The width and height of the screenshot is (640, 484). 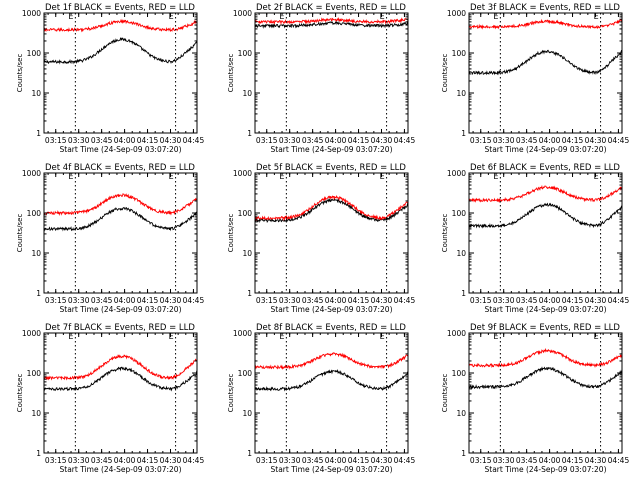 I want to click on chart-title: Det 7f BLACK = Events, RED = LLD, so click(x=120, y=328).